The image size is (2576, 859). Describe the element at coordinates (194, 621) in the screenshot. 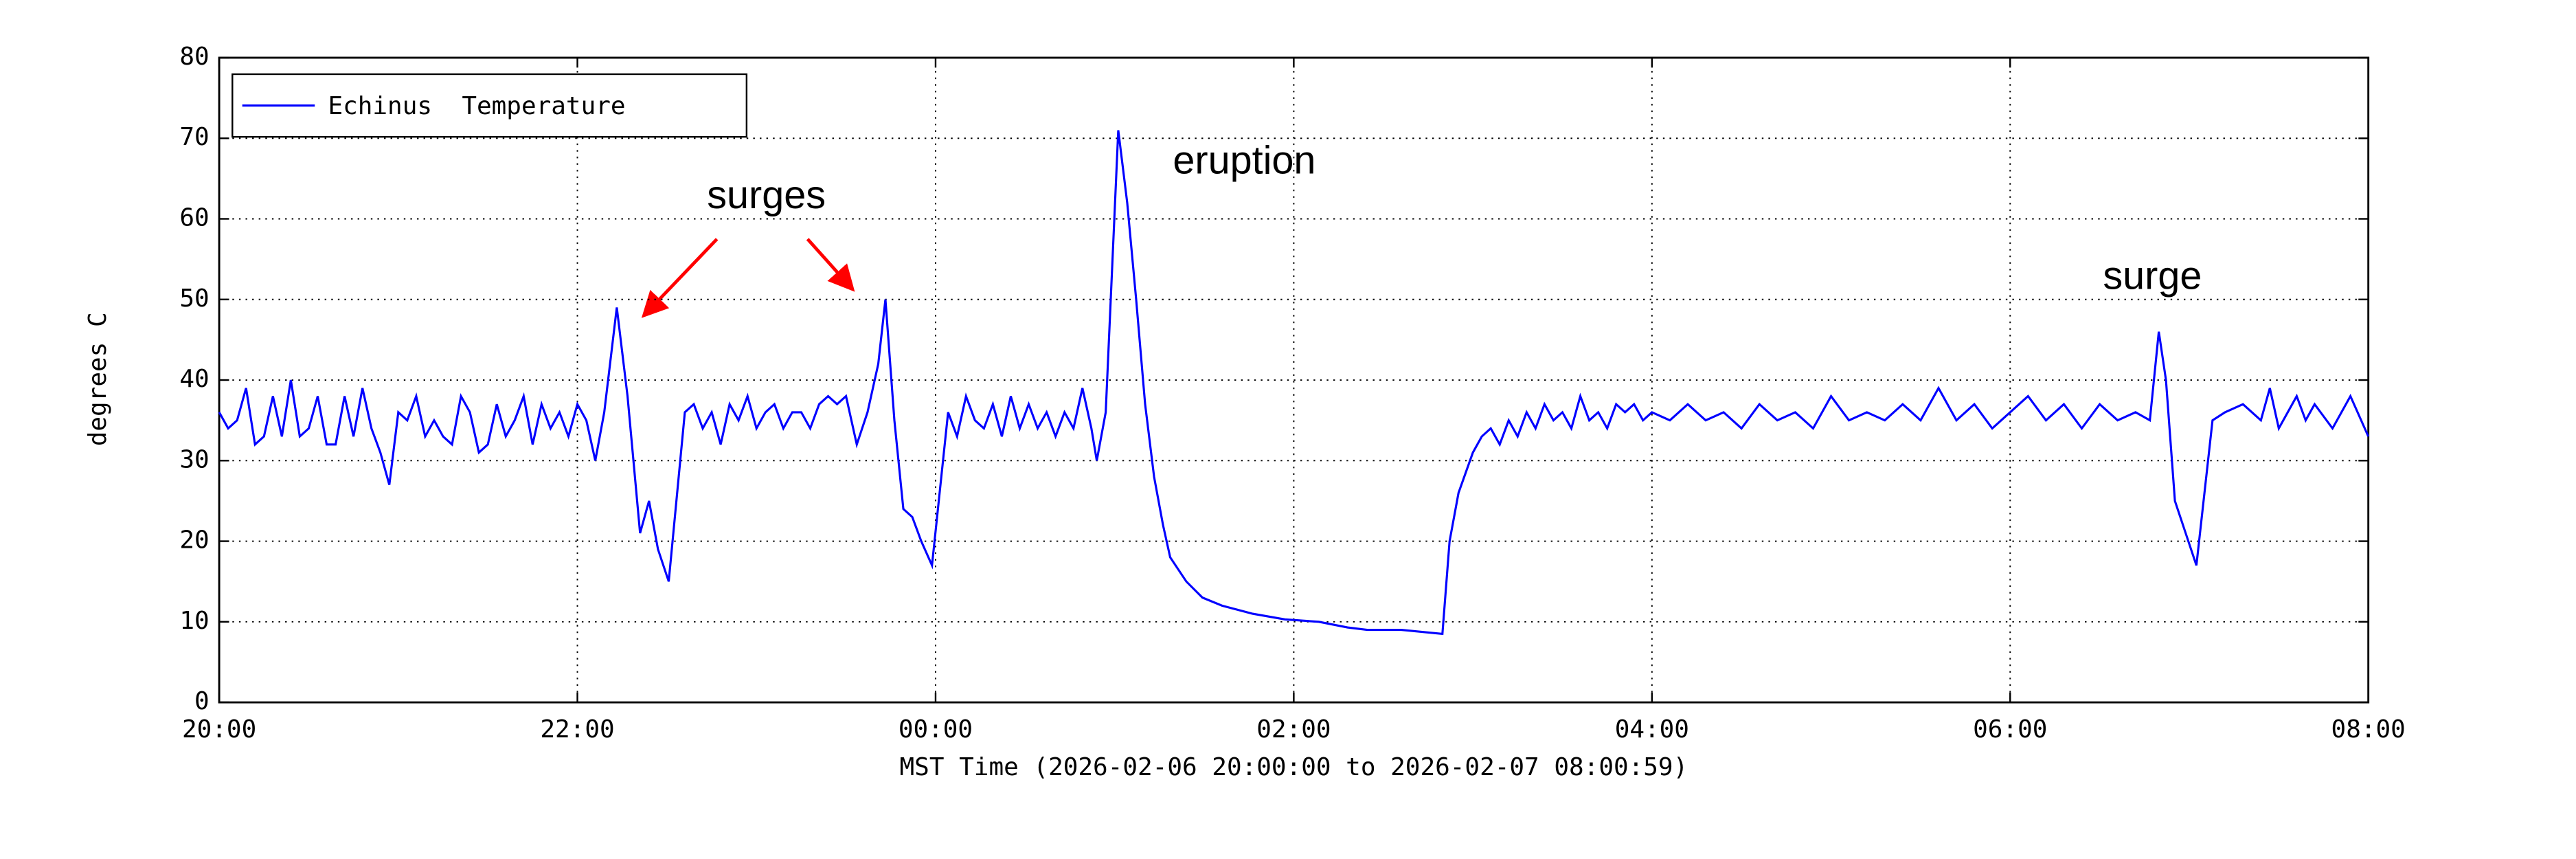

I see `y-tick-label: 10` at that location.